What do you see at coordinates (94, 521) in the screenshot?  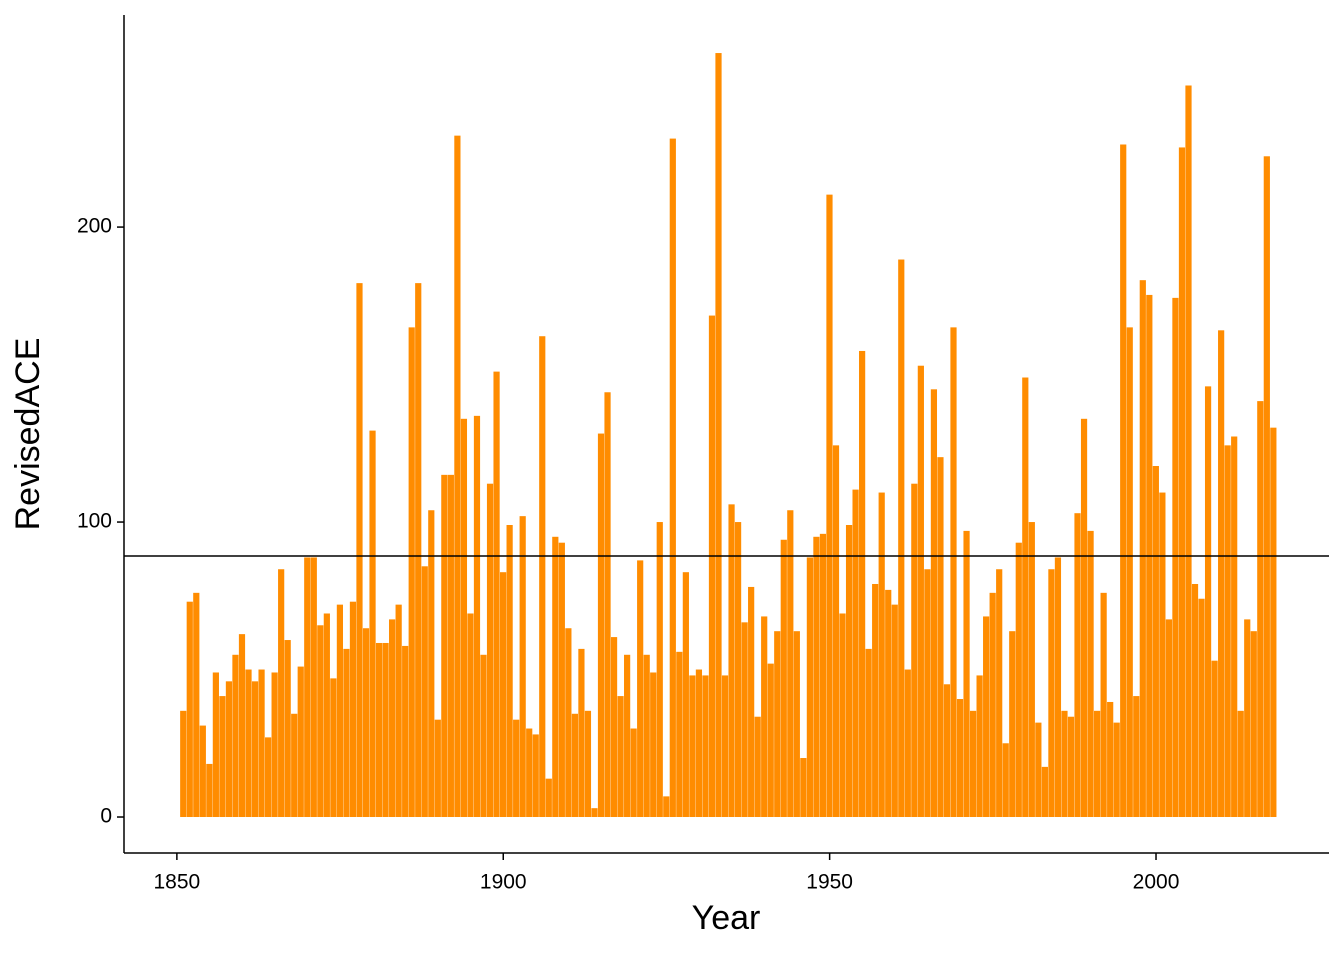 I see `y-tick-label: 100` at bounding box center [94, 521].